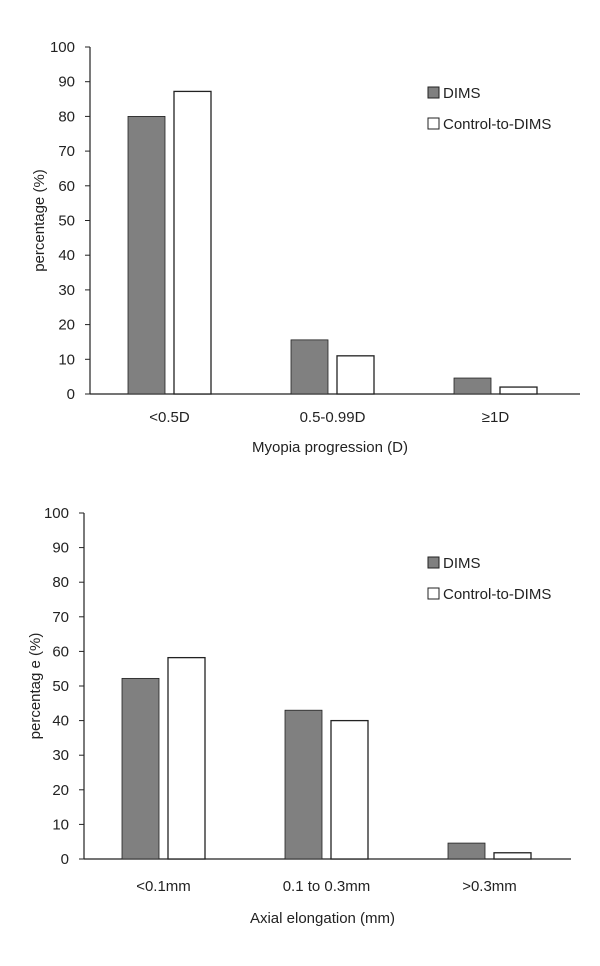 This screenshot has width=600, height=966. What do you see at coordinates (163, 886) in the screenshot?
I see `x-tick-label: <0.1mm` at bounding box center [163, 886].